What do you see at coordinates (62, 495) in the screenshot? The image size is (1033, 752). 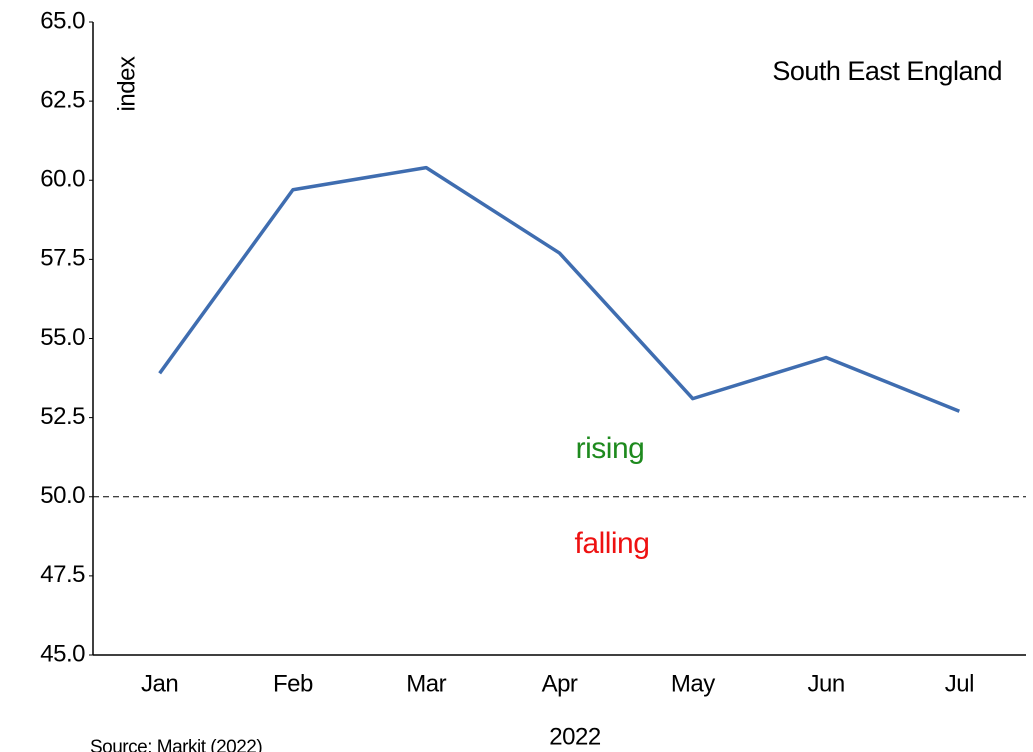 I see `y-tick-label: 50.0` at bounding box center [62, 495].